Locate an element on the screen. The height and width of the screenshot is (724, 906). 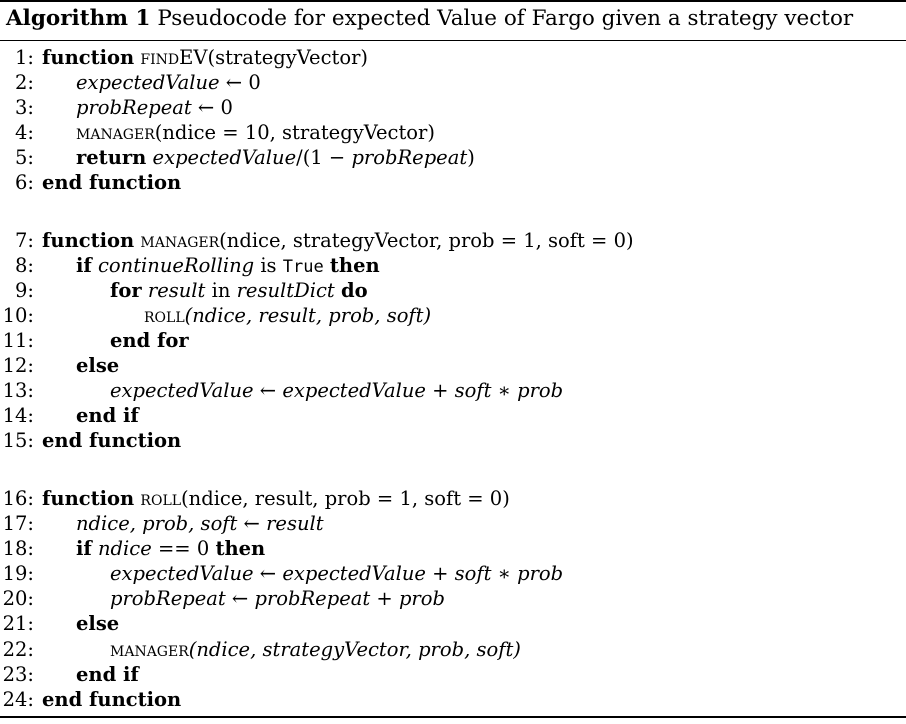
line-number: 9: is located at coordinates (24, 290).